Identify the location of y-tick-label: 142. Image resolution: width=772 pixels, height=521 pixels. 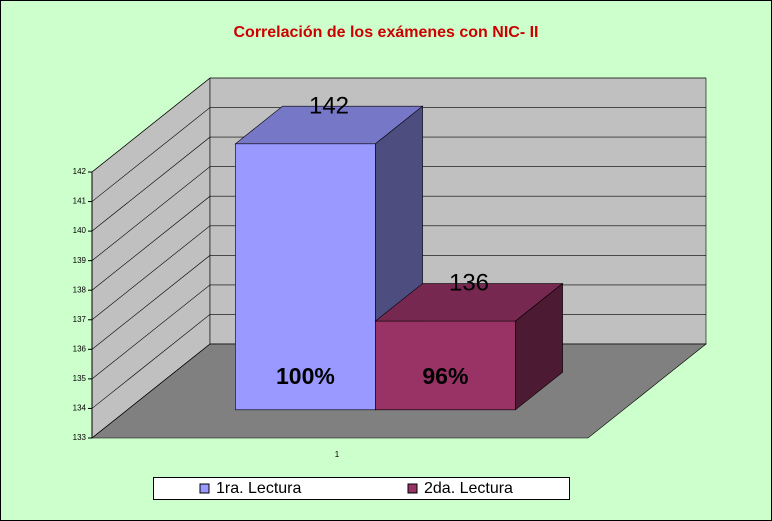
(80, 171).